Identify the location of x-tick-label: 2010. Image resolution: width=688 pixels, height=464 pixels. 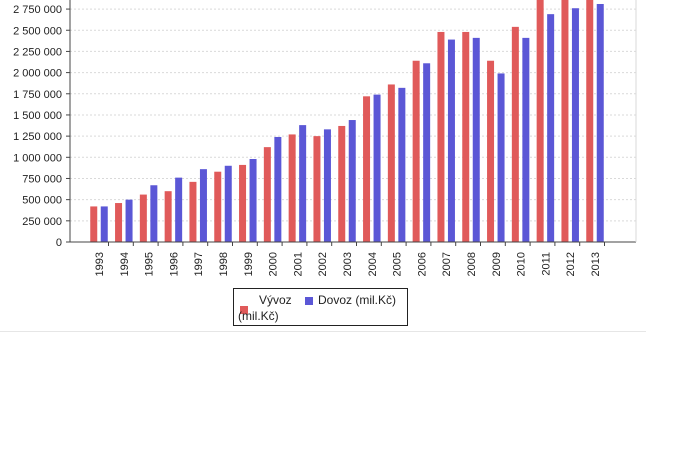
(522, 264).